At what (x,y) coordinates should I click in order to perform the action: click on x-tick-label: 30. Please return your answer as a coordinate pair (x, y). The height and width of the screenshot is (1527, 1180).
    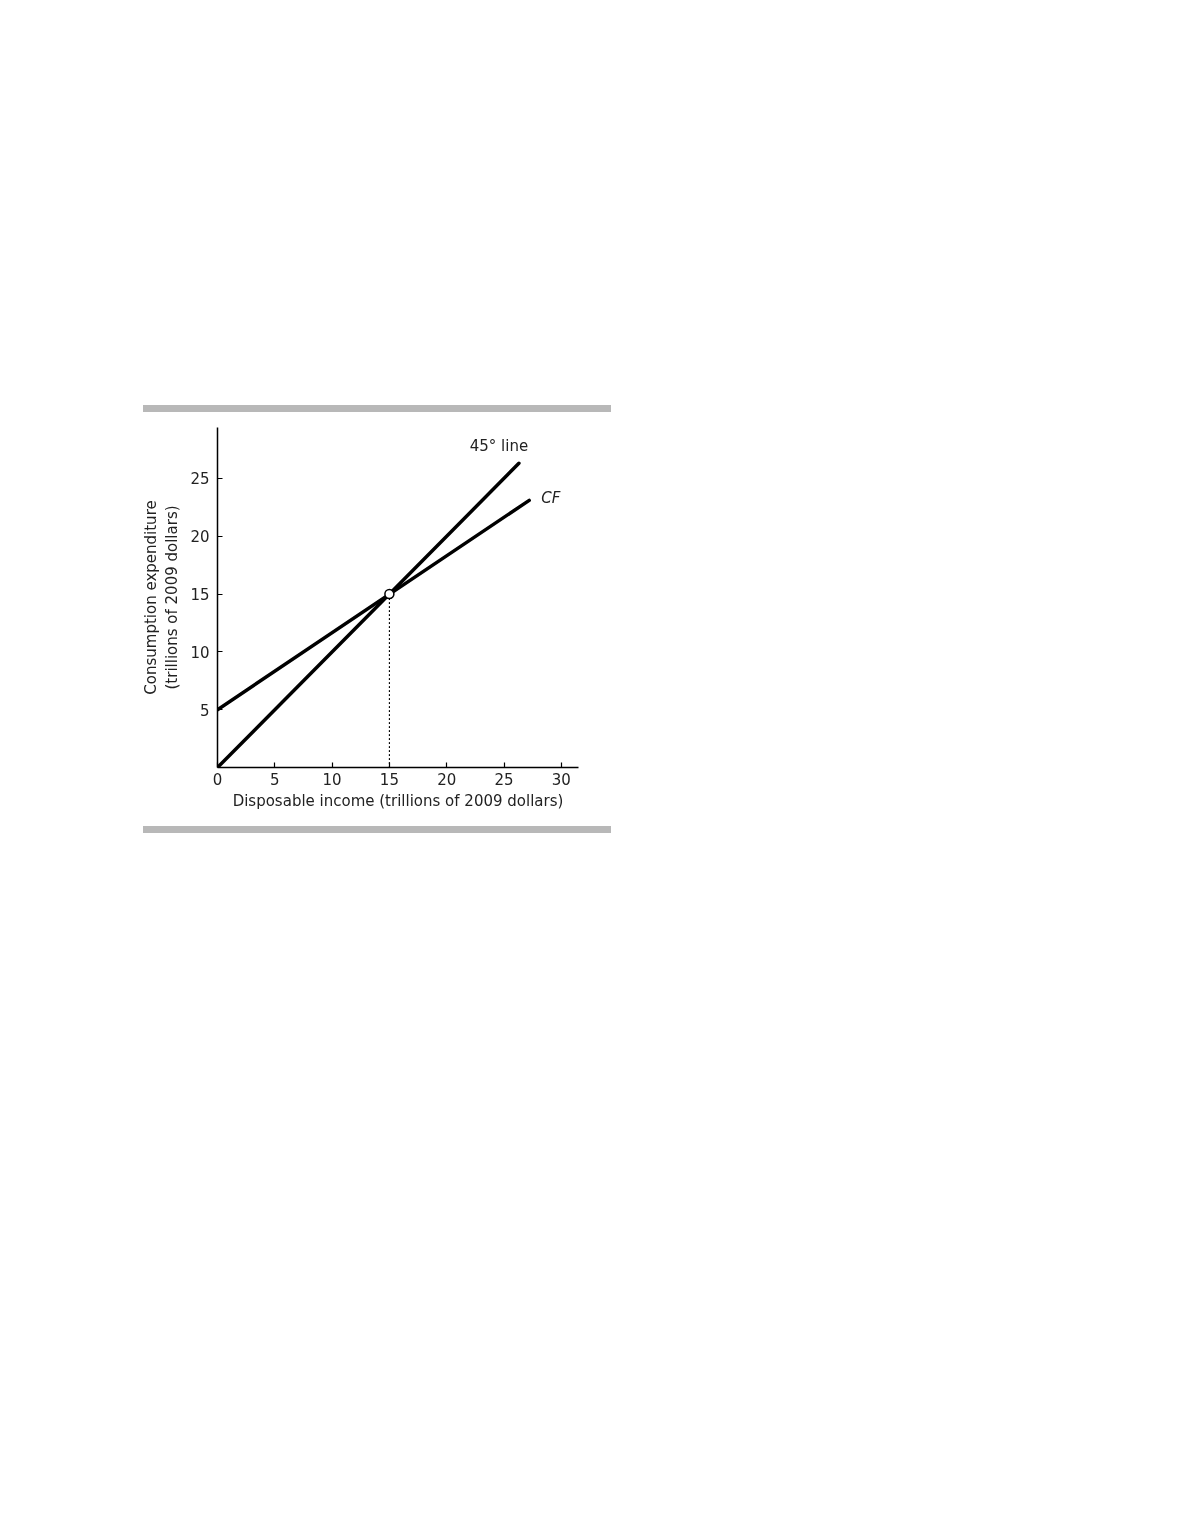
    Looking at the image, I should click on (561, 779).